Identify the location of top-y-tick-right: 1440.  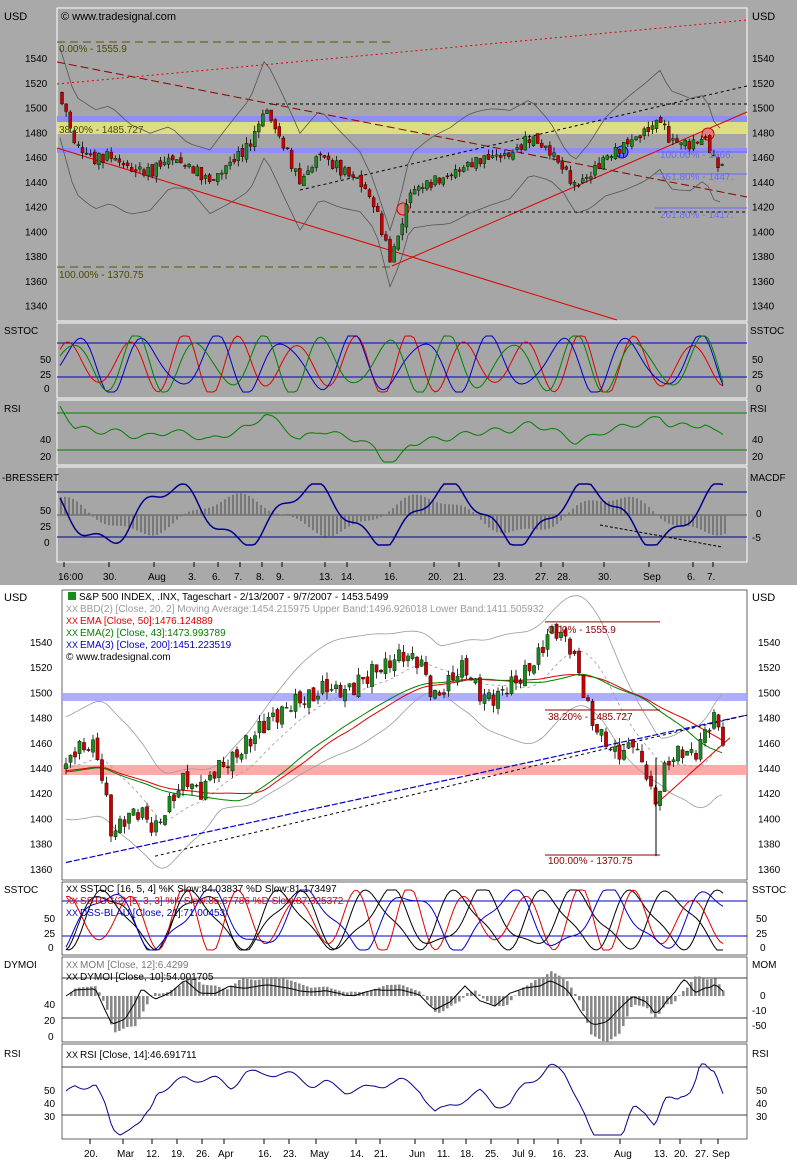
(763, 183).